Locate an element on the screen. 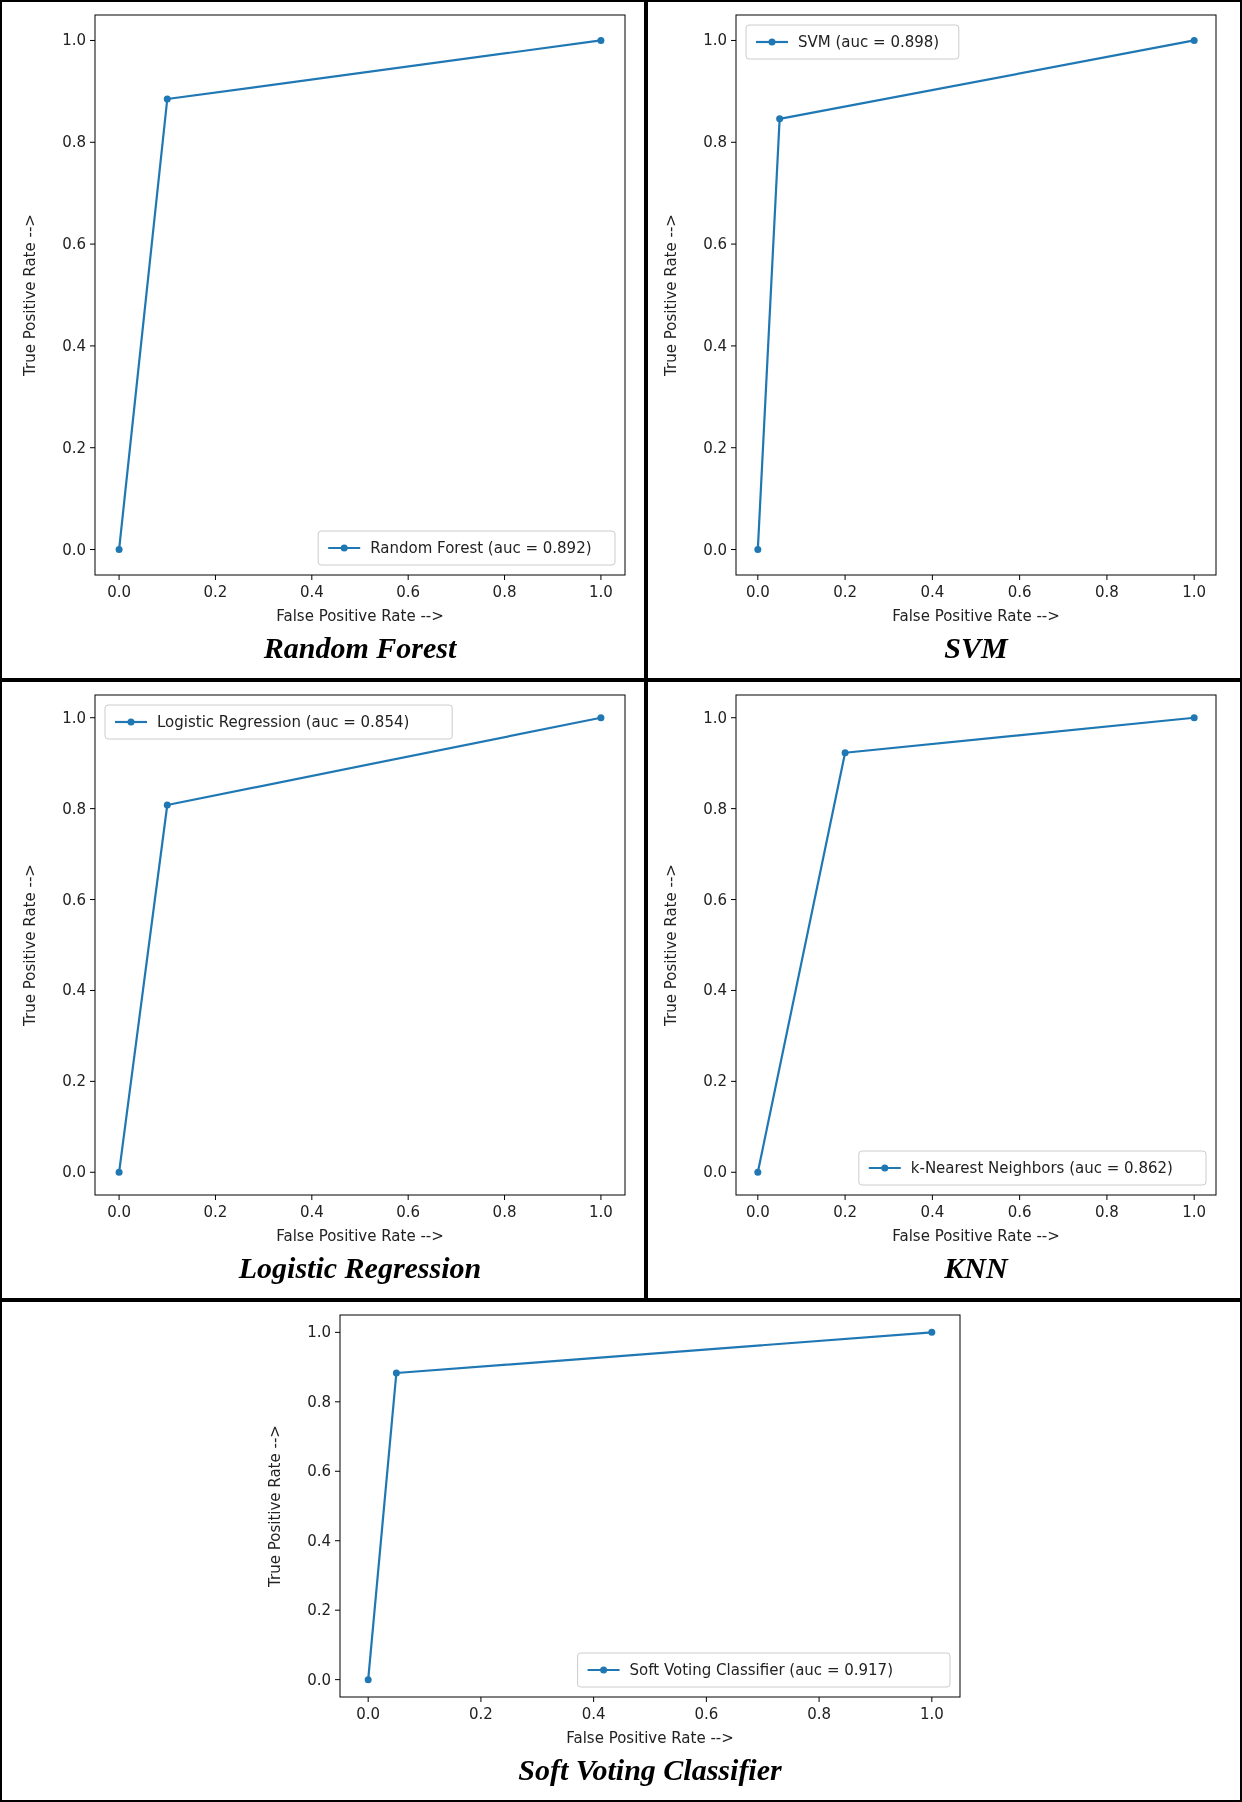 Image resolution: width=1242 pixels, height=1802 pixels. text: Random Forest is located at coordinates (360, 647).